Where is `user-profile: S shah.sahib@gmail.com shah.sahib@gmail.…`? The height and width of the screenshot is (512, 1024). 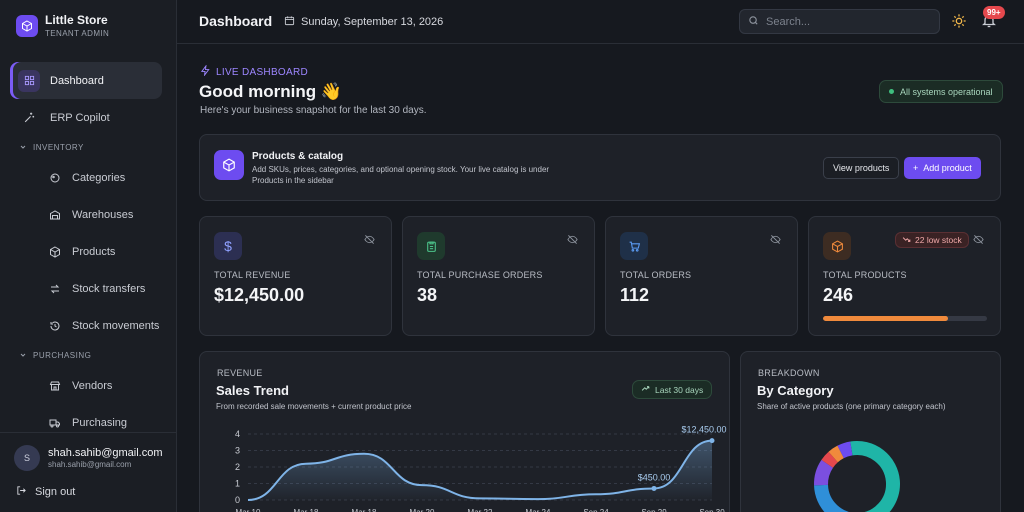 user-profile: S shah.sahib@gmail.com shah.sahib@gmail.… is located at coordinates (88, 458).